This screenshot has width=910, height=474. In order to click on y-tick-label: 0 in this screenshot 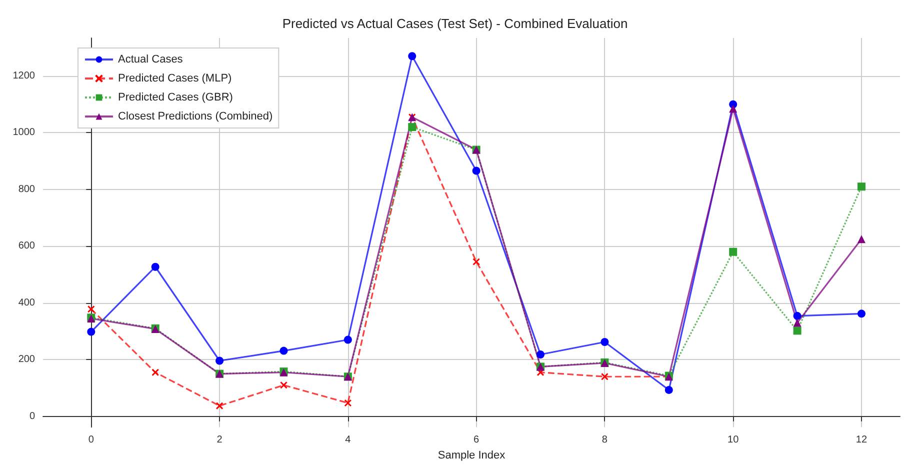, I will do `click(32, 416)`.